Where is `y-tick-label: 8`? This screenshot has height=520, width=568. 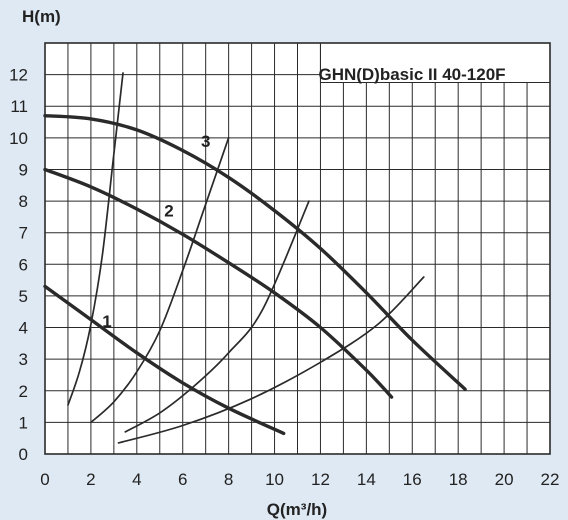 y-tick-label: 8 is located at coordinates (23, 201).